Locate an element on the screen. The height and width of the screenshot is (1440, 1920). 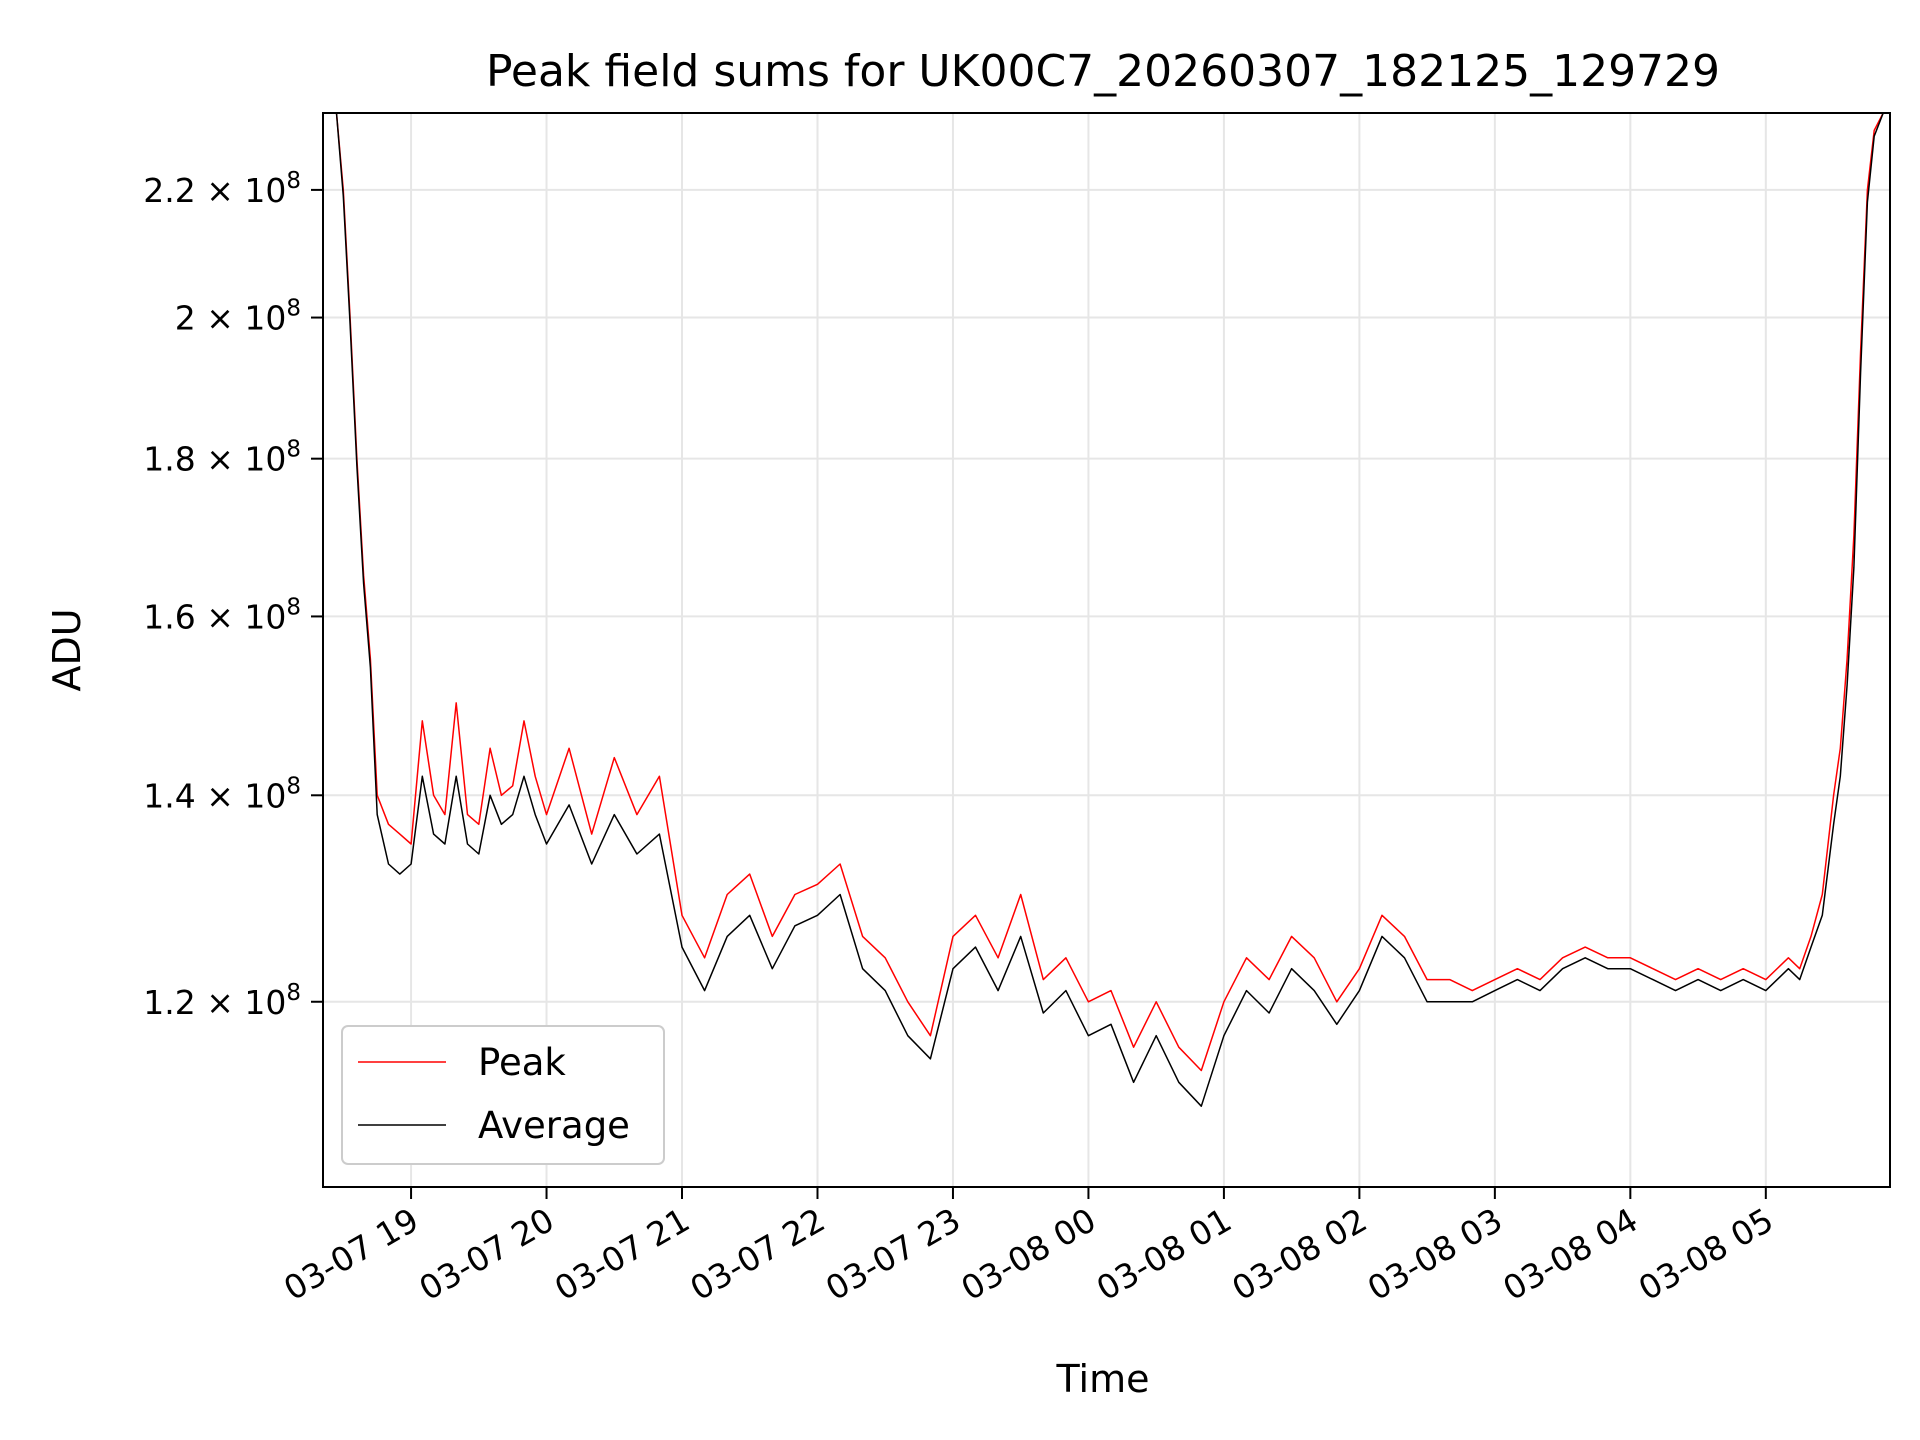
legend-peak-label: Peak is located at coordinates (522, 1062).